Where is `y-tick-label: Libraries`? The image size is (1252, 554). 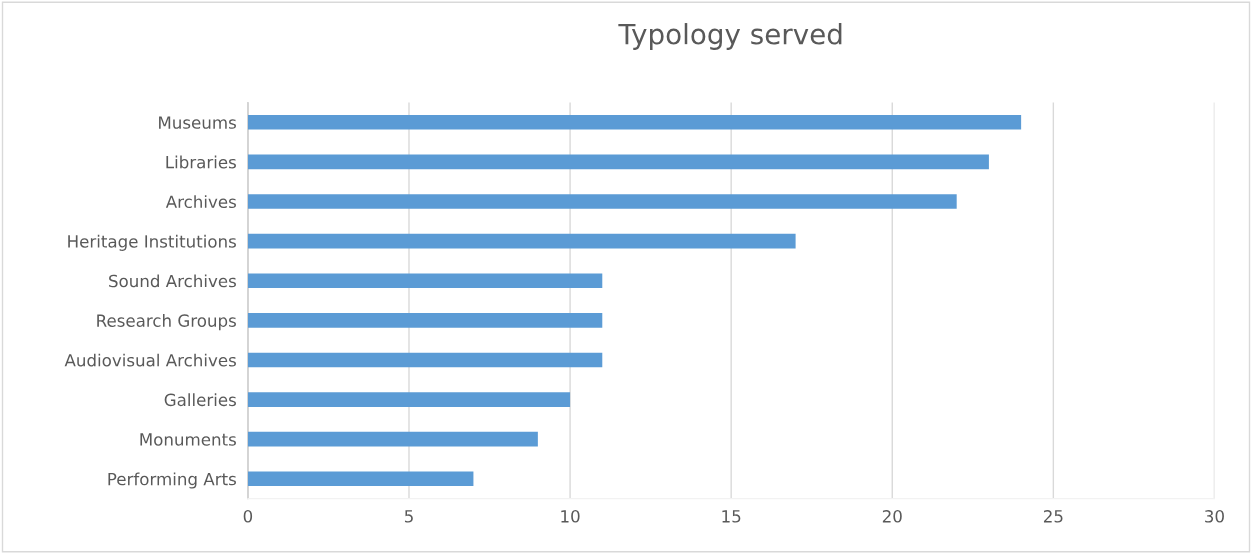 y-tick-label: Libraries is located at coordinates (201, 162).